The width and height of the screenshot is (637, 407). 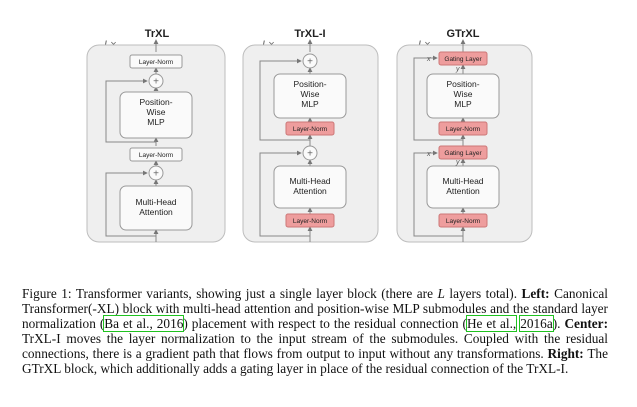 I want to click on citation-link: 2016a, so click(x=536, y=323).